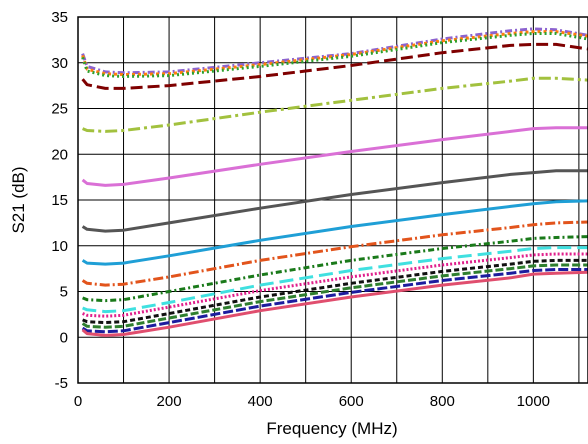  What do you see at coordinates (59, 154) in the screenshot?
I see `y-tick-label: 20` at bounding box center [59, 154].